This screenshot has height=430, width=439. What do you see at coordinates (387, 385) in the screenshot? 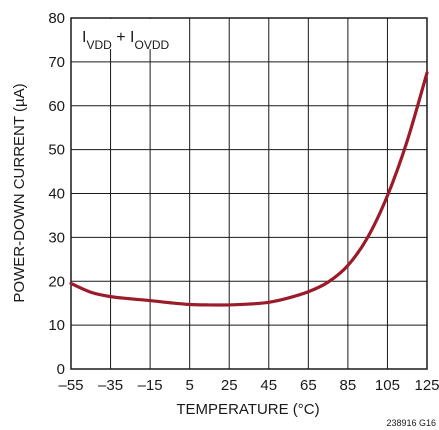
I see `x-tick-label: 105` at bounding box center [387, 385].